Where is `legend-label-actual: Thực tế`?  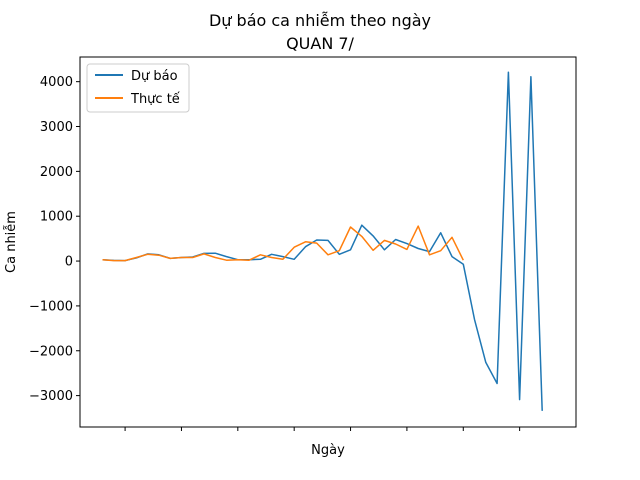
legend-label-actual: Thực tế is located at coordinates (155, 99).